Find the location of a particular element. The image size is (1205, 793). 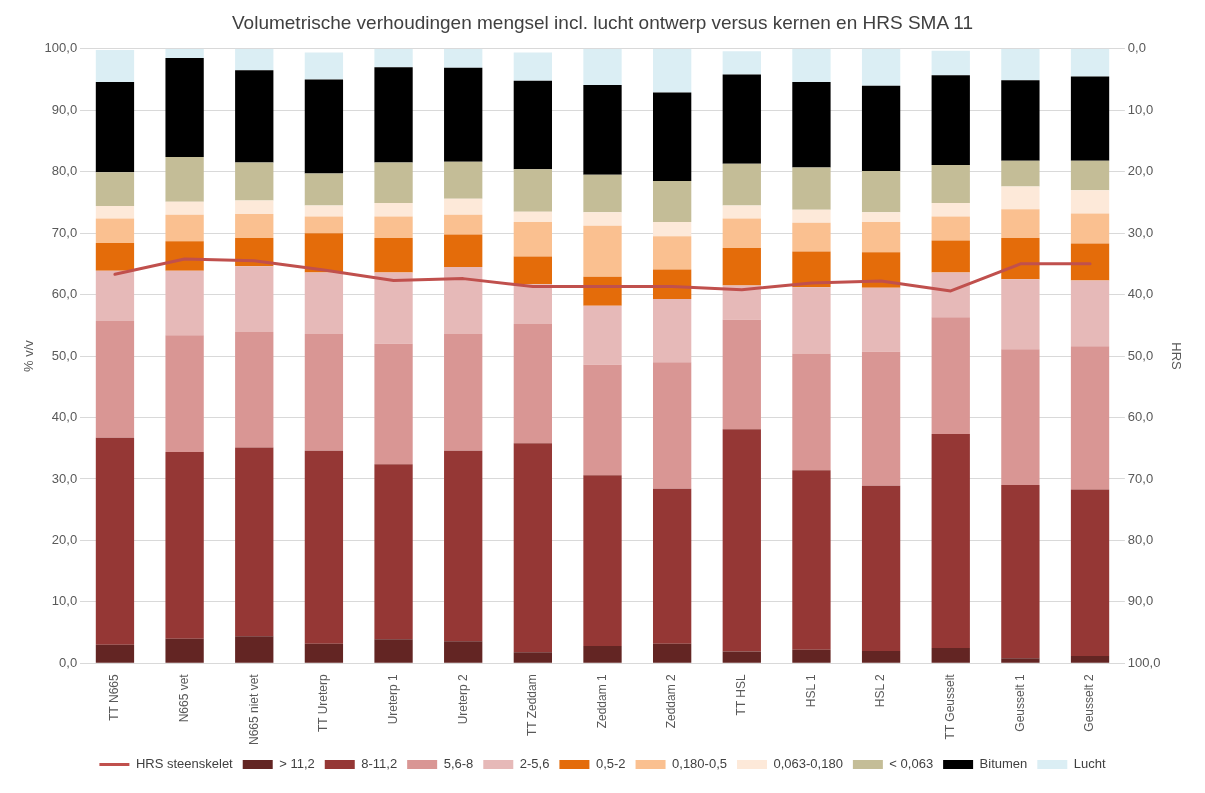

y2-tick-label: 60,0 is located at coordinates (1140, 417).